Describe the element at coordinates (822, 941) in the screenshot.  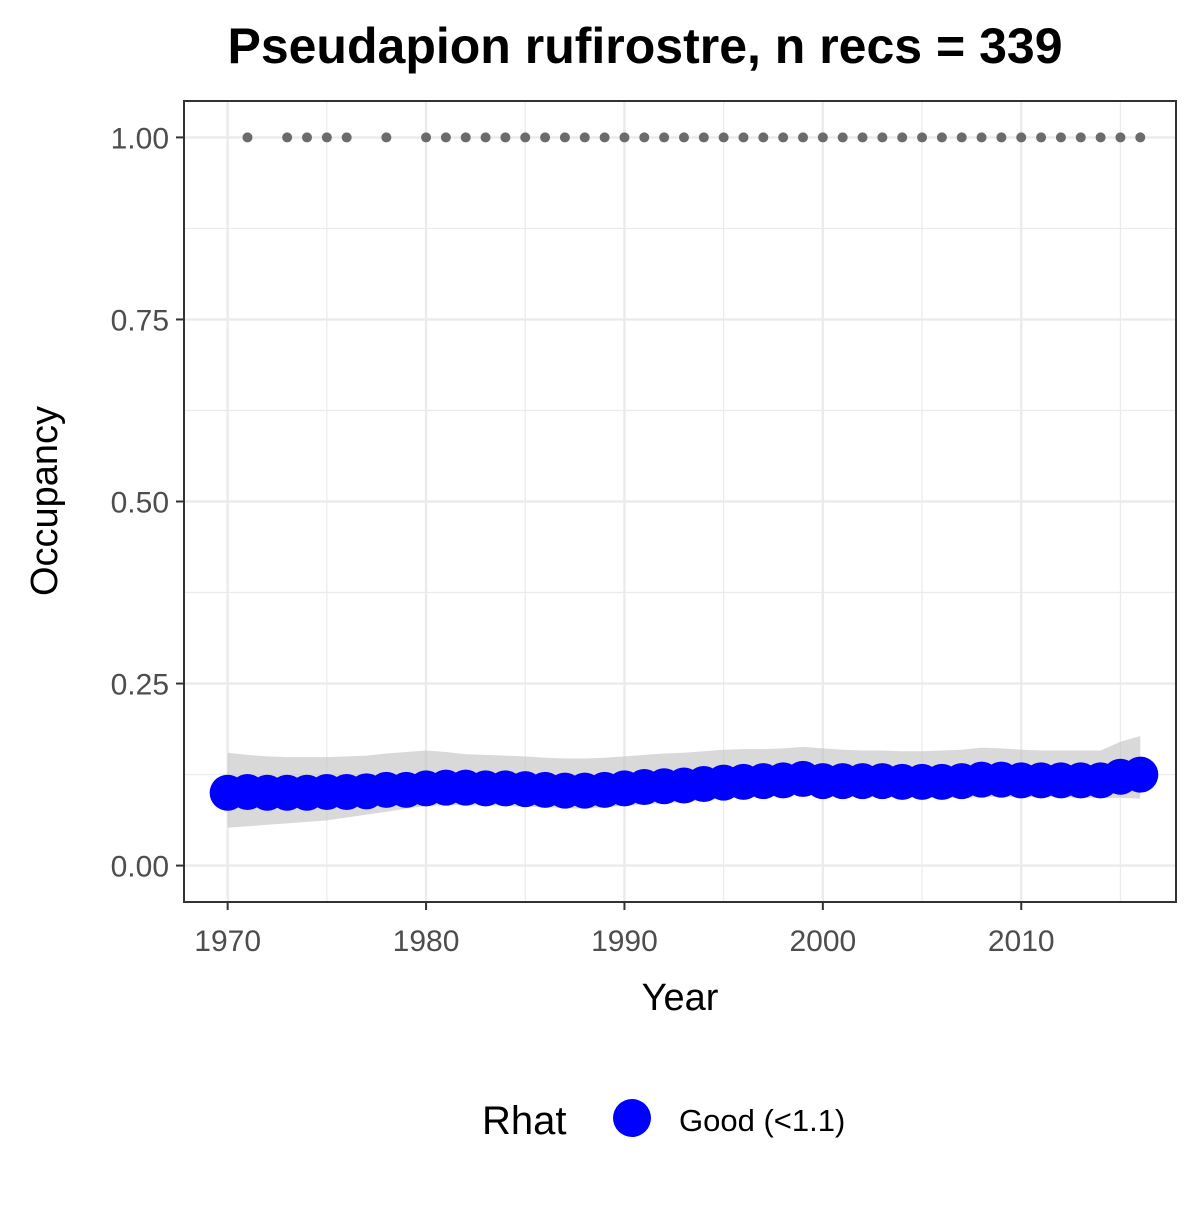
I see `x-tick-label: 2000` at that location.